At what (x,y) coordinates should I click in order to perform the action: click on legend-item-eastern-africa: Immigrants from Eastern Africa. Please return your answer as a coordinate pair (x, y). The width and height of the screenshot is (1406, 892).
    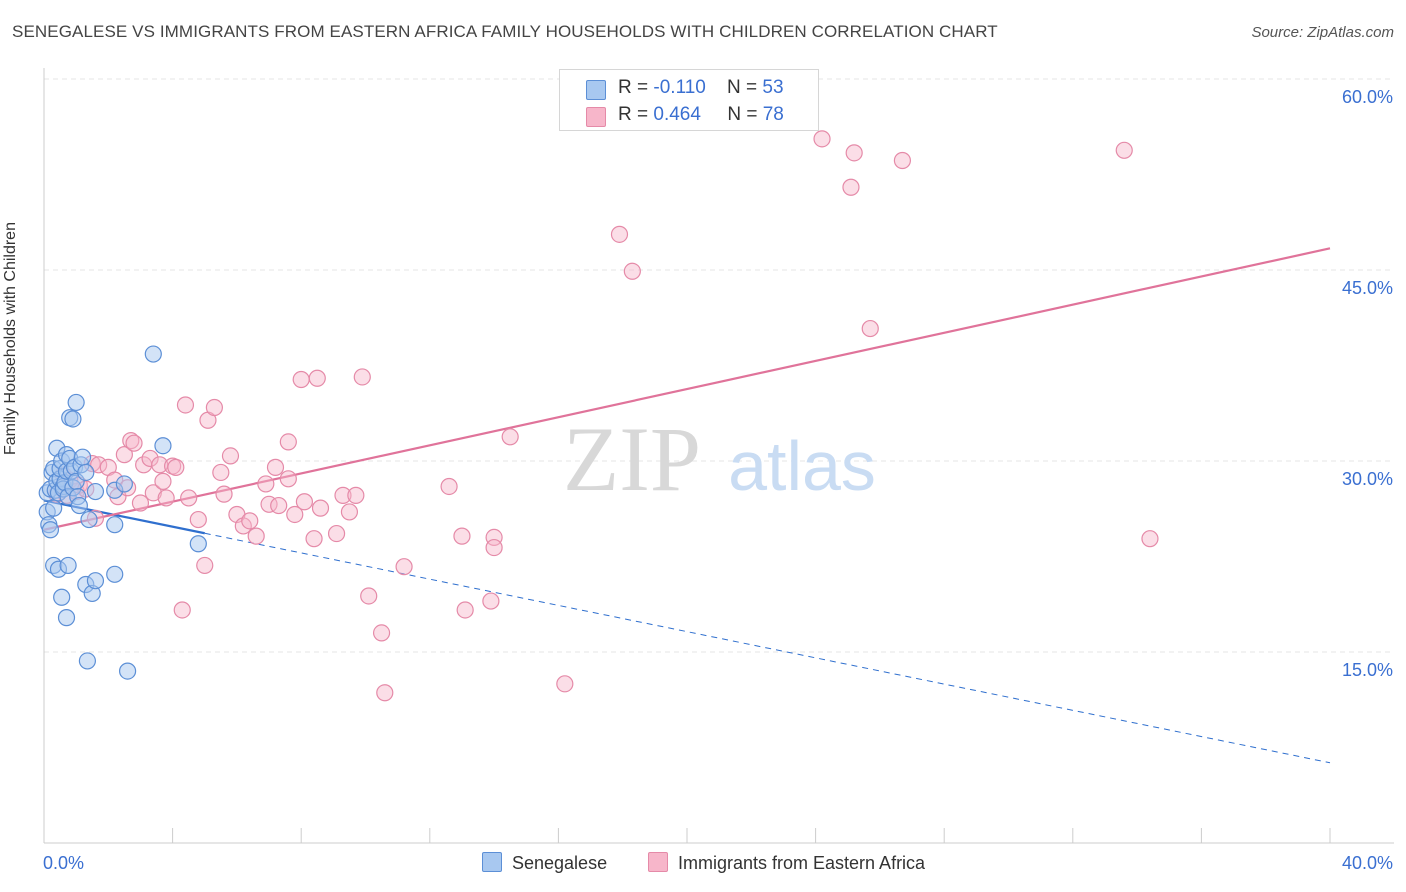
    Looking at the image, I should click on (786, 863).